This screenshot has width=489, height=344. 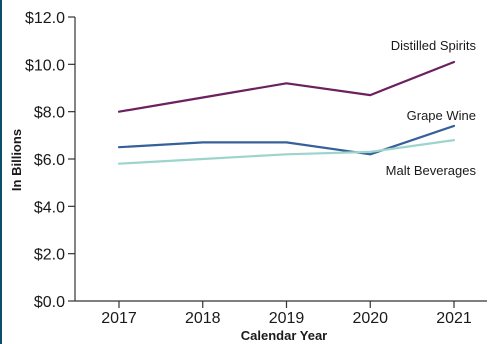 I want to click on y-axis-ticks: $0.0 $2.0 $4.0 $6.0 $8.0 $10.0 $12.0, so click(x=50, y=160).